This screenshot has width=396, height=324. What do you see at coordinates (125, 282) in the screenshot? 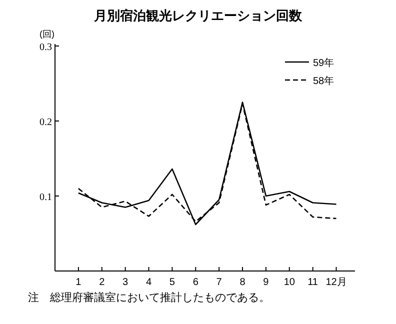
I see `x-tick-label: 3` at bounding box center [125, 282].